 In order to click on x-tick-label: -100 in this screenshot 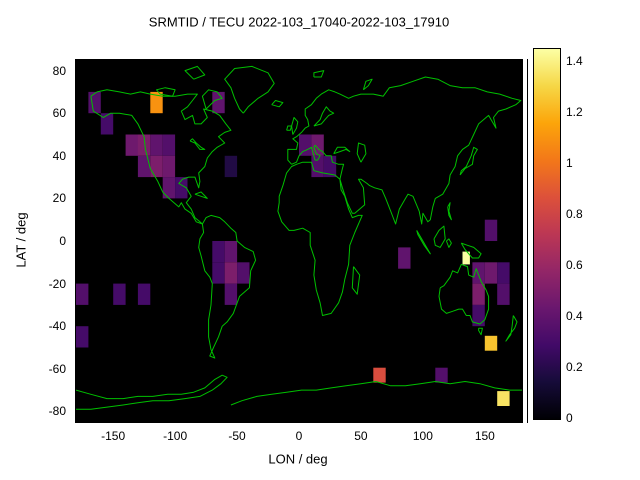, I will do `click(175, 436)`.